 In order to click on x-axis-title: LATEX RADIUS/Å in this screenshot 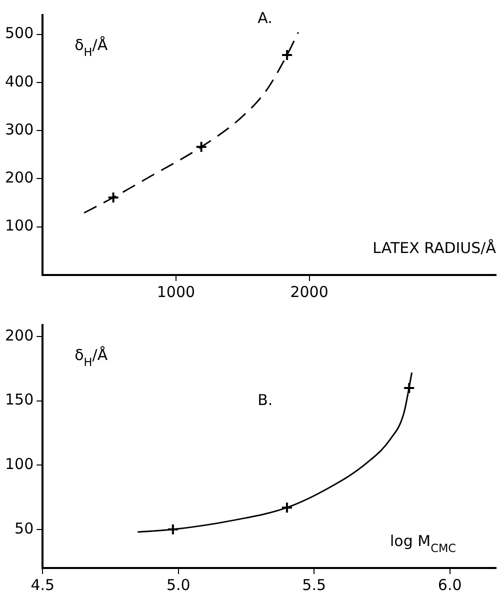, I will do `click(434, 248)`.